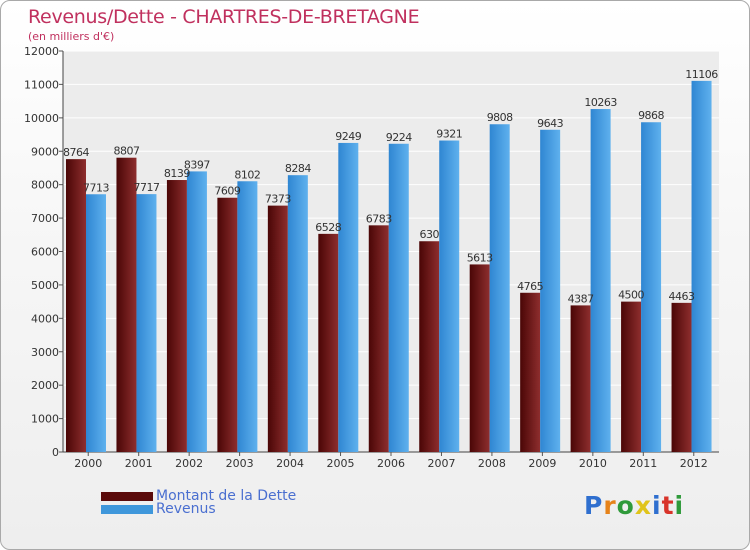 The width and height of the screenshot is (750, 550). What do you see at coordinates (41, 51) in the screenshot?
I see `y-tick-label: 12000` at bounding box center [41, 51].